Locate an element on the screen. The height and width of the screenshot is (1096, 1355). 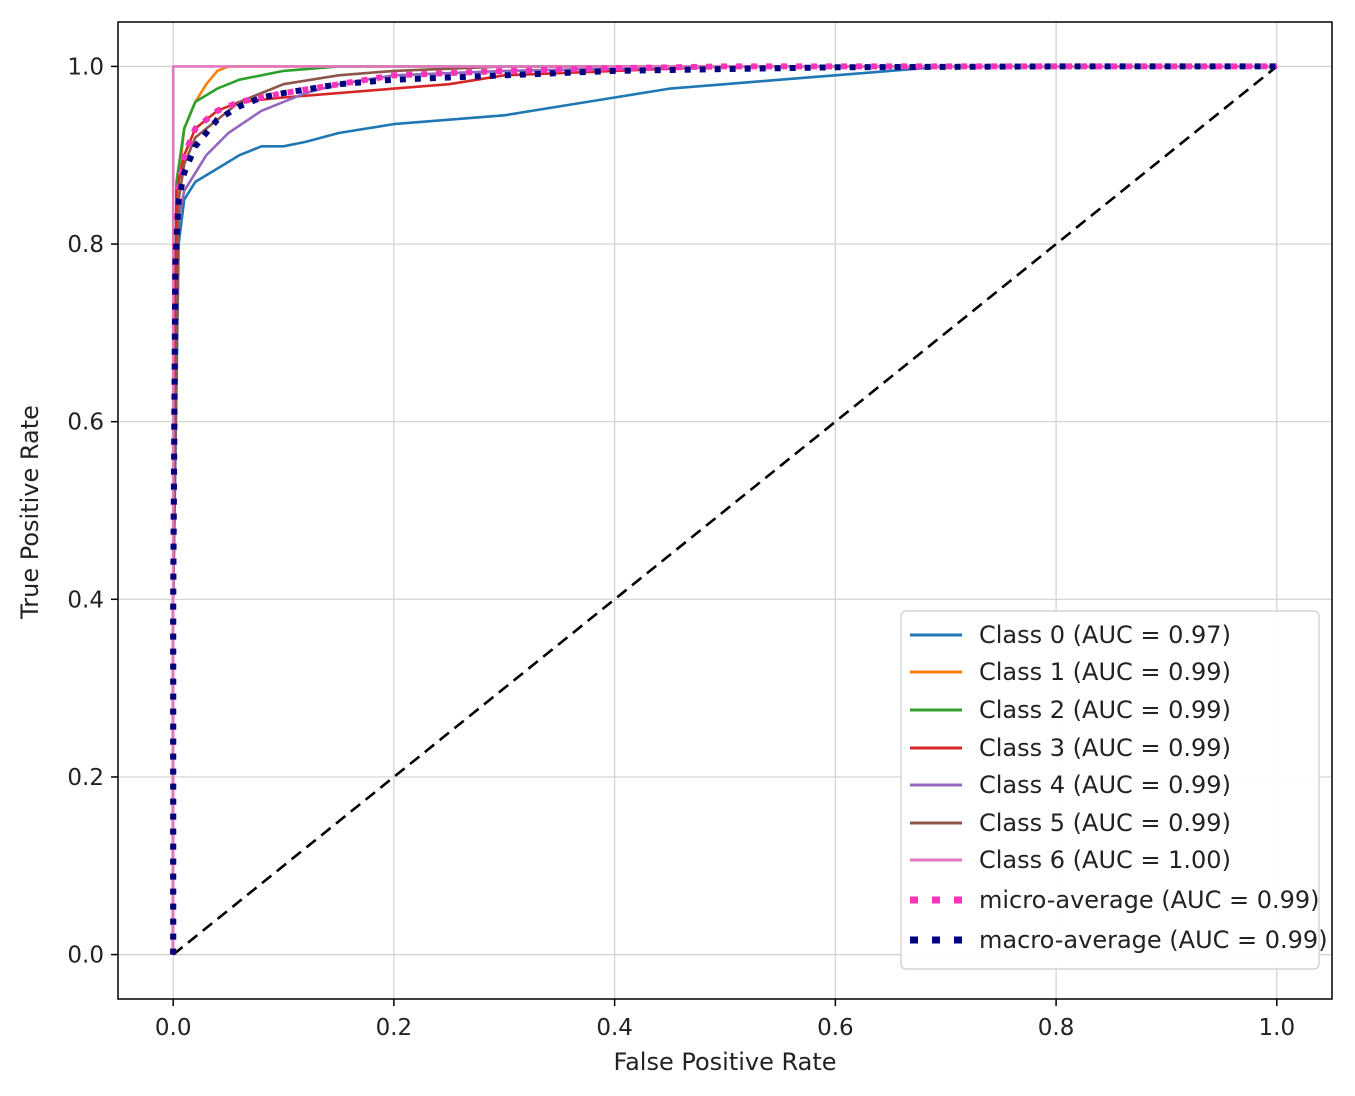
y-tick-label-1: 0.2 is located at coordinates (85, 778).